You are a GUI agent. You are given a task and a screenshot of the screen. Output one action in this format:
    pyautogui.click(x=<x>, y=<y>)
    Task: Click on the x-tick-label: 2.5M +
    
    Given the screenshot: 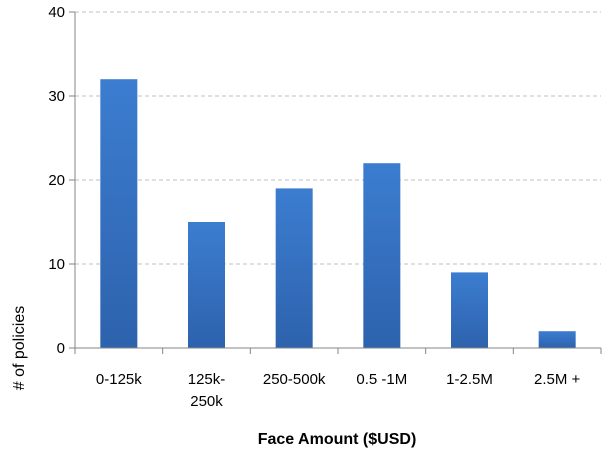 What is the action you would take?
    pyautogui.click(x=557, y=379)
    